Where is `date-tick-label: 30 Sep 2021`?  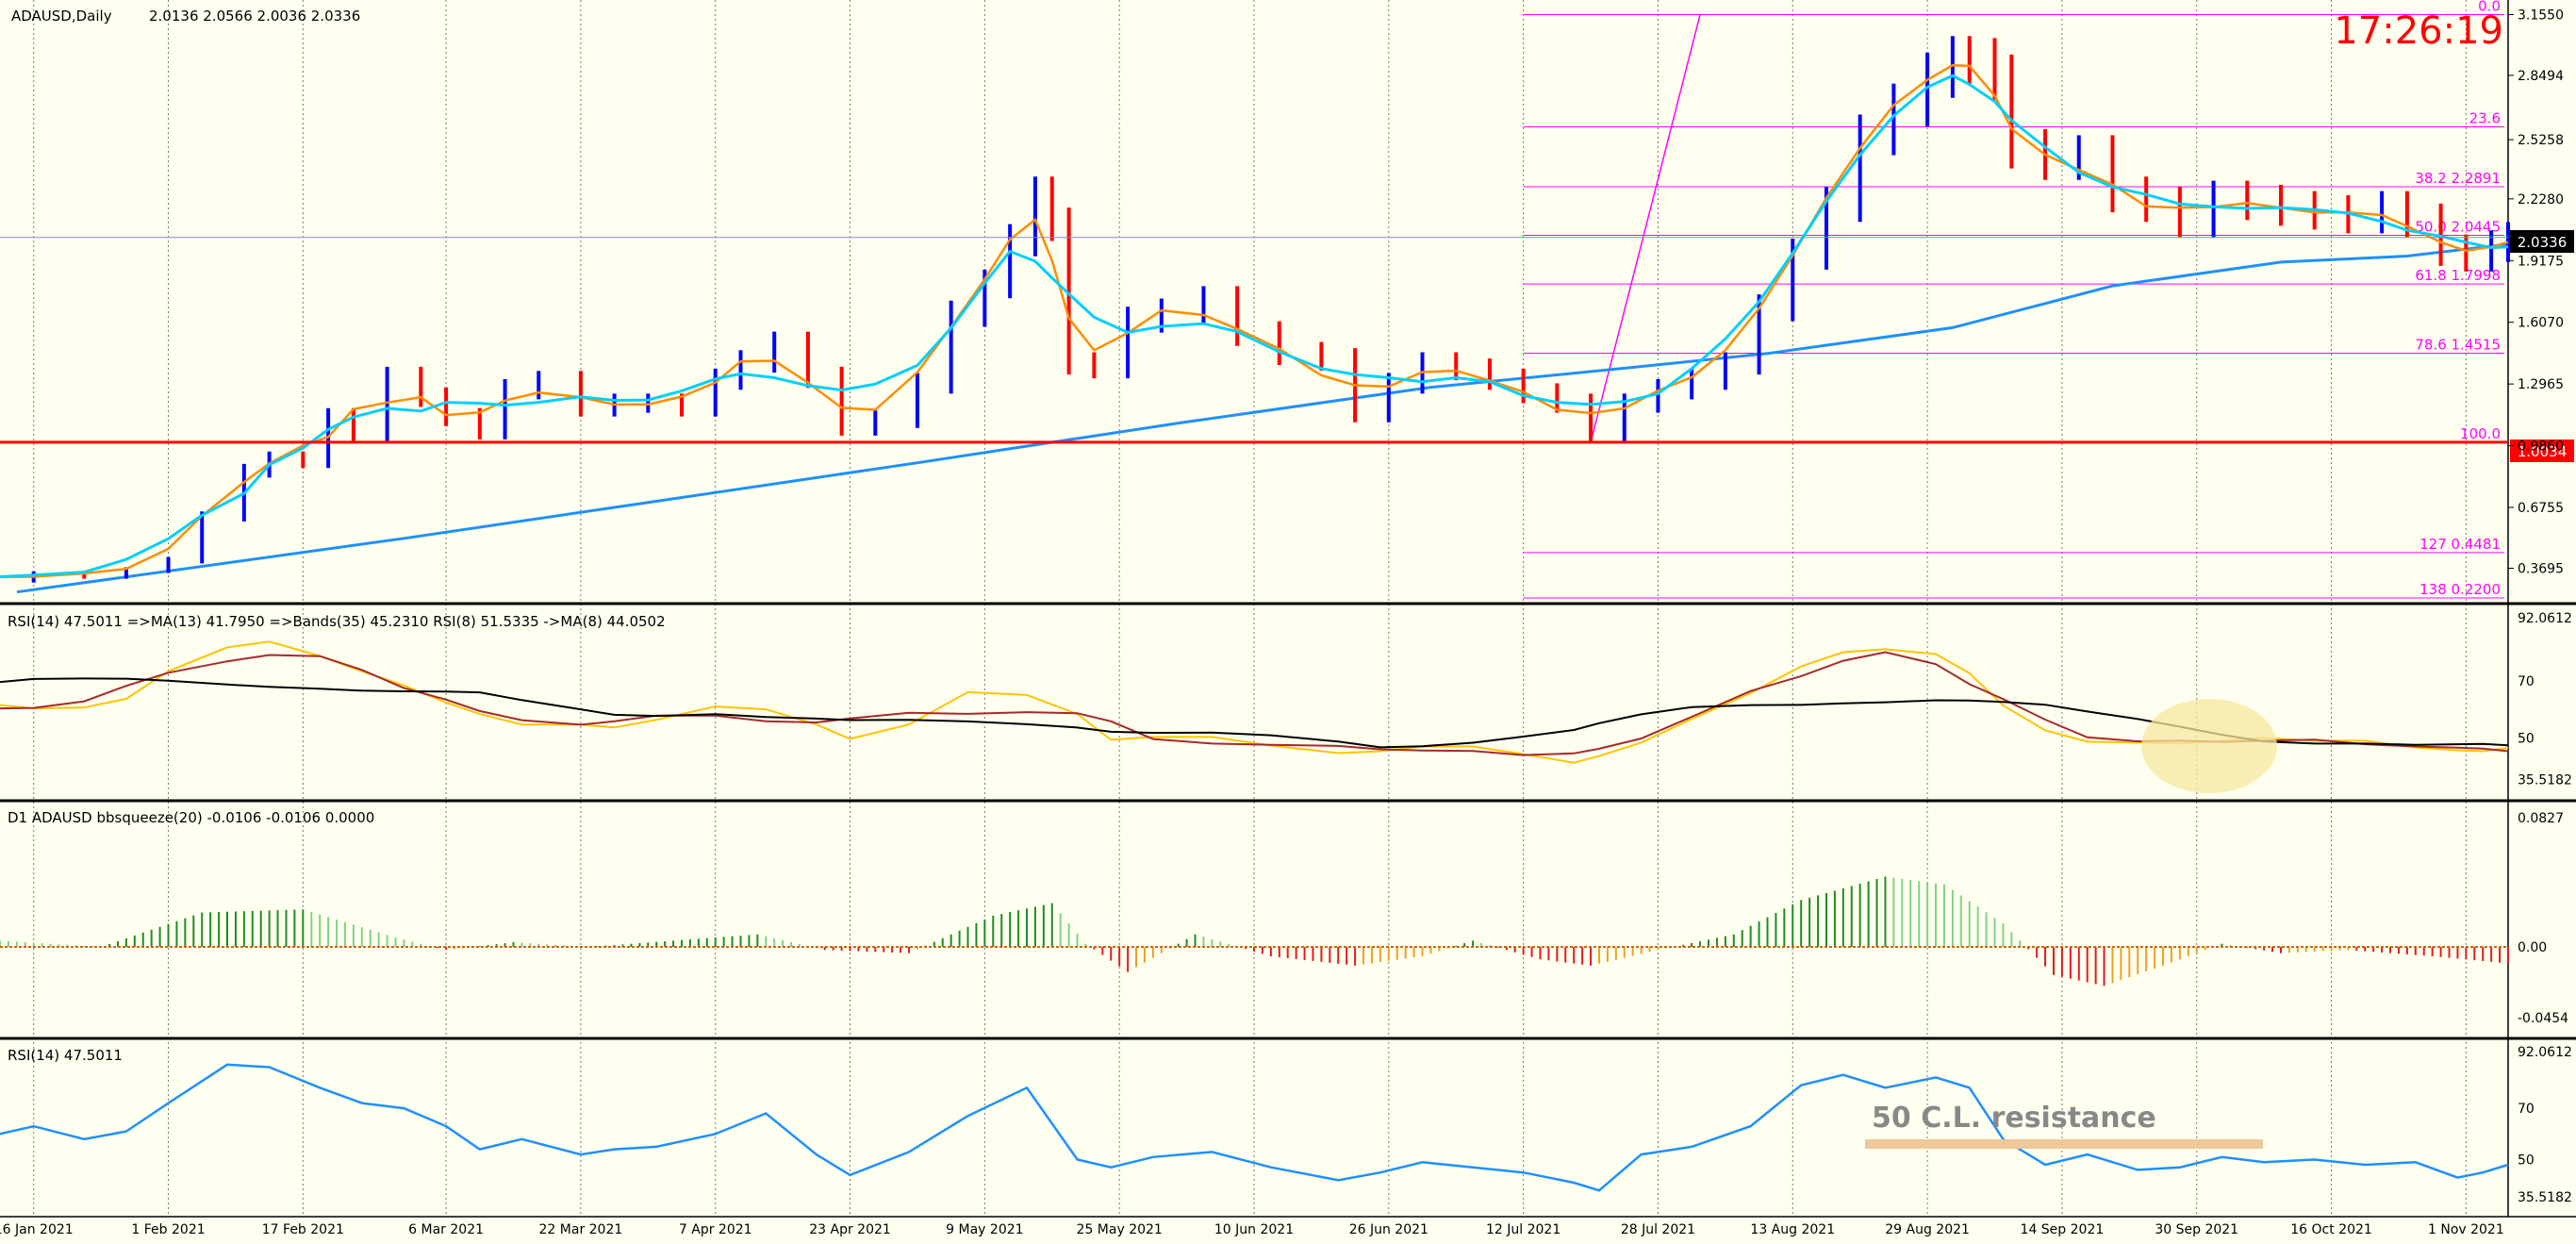 date-tick-label: 30 Sep 2021 is located at coordinates (2196, 1229).